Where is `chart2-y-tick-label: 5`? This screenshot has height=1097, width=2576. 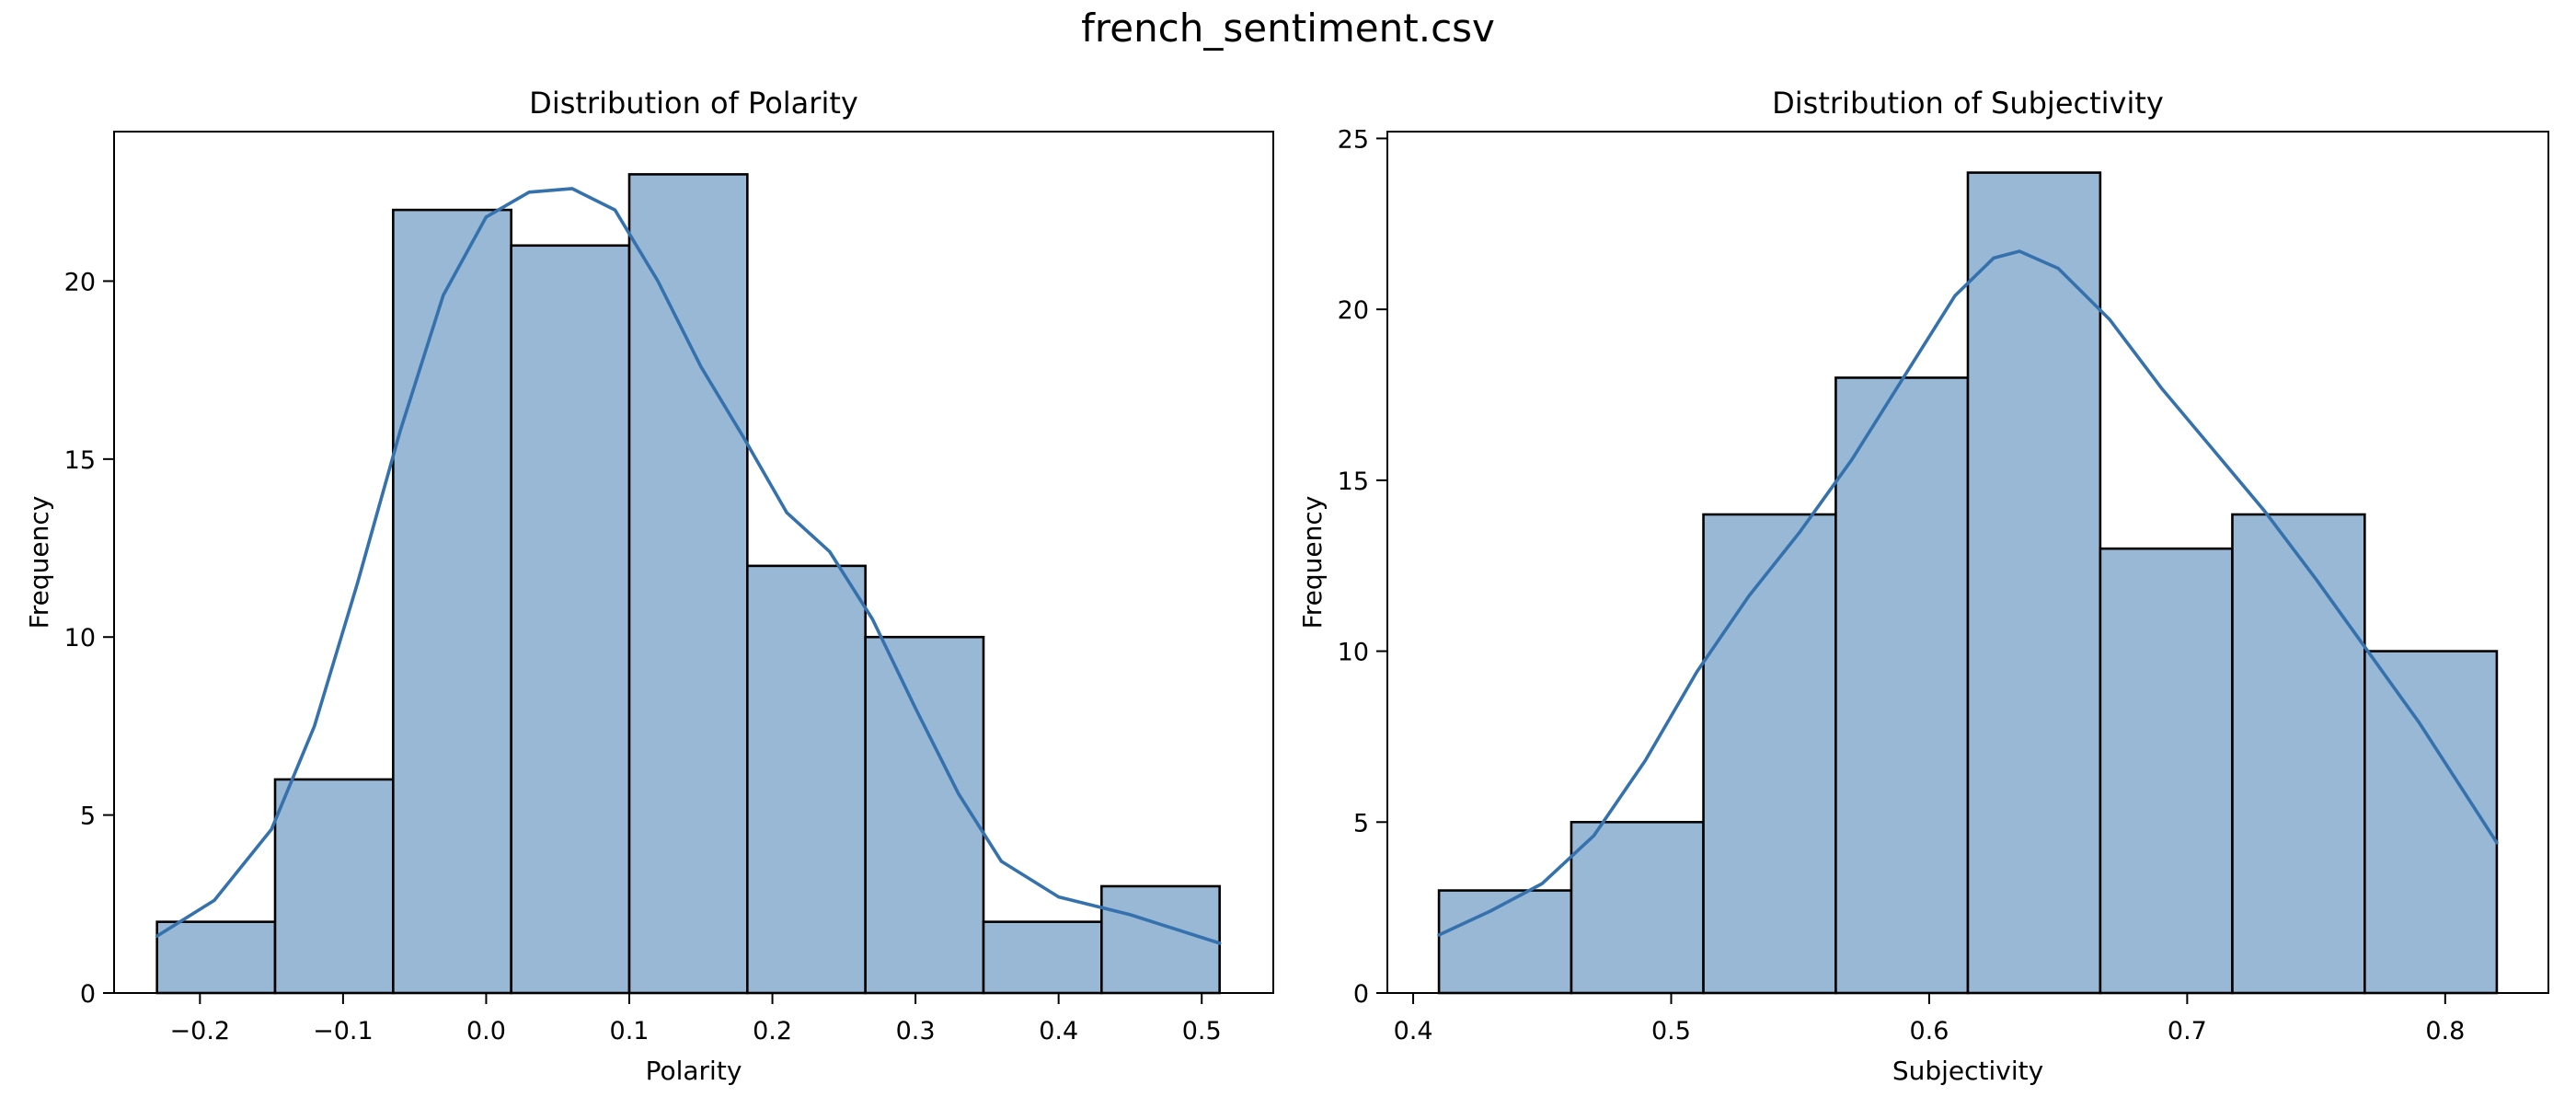 chart2-y-tick-label: 5 is located at coordinates (1361, 823).